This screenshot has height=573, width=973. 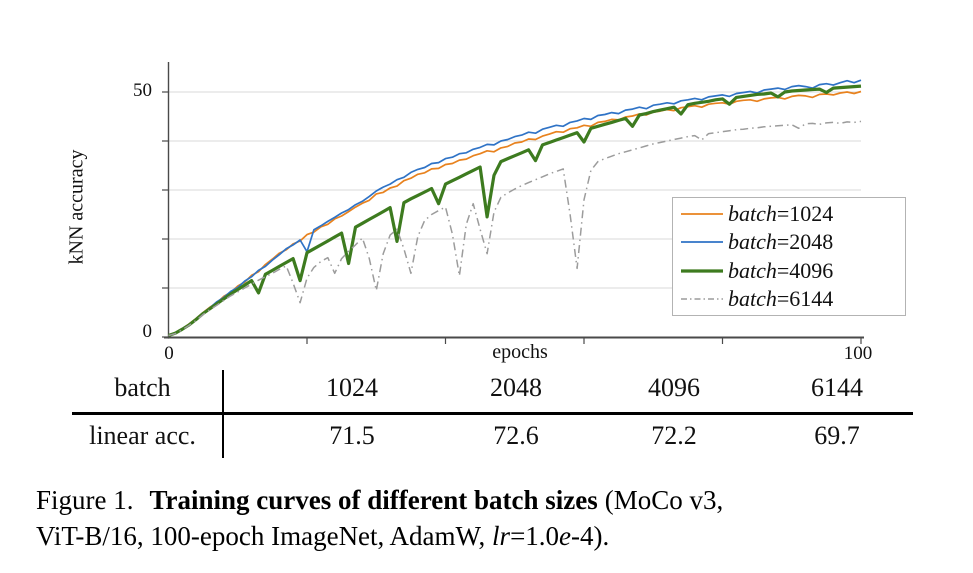 I want to click on legend-item-batch-2048: batch=2048, so click(x=792, y=242).